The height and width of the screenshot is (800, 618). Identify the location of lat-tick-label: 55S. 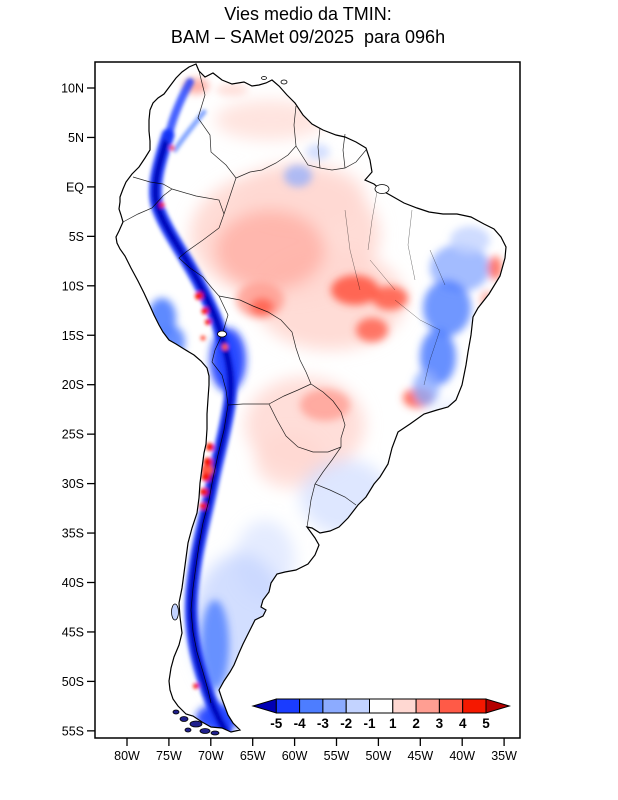
(73, 731).